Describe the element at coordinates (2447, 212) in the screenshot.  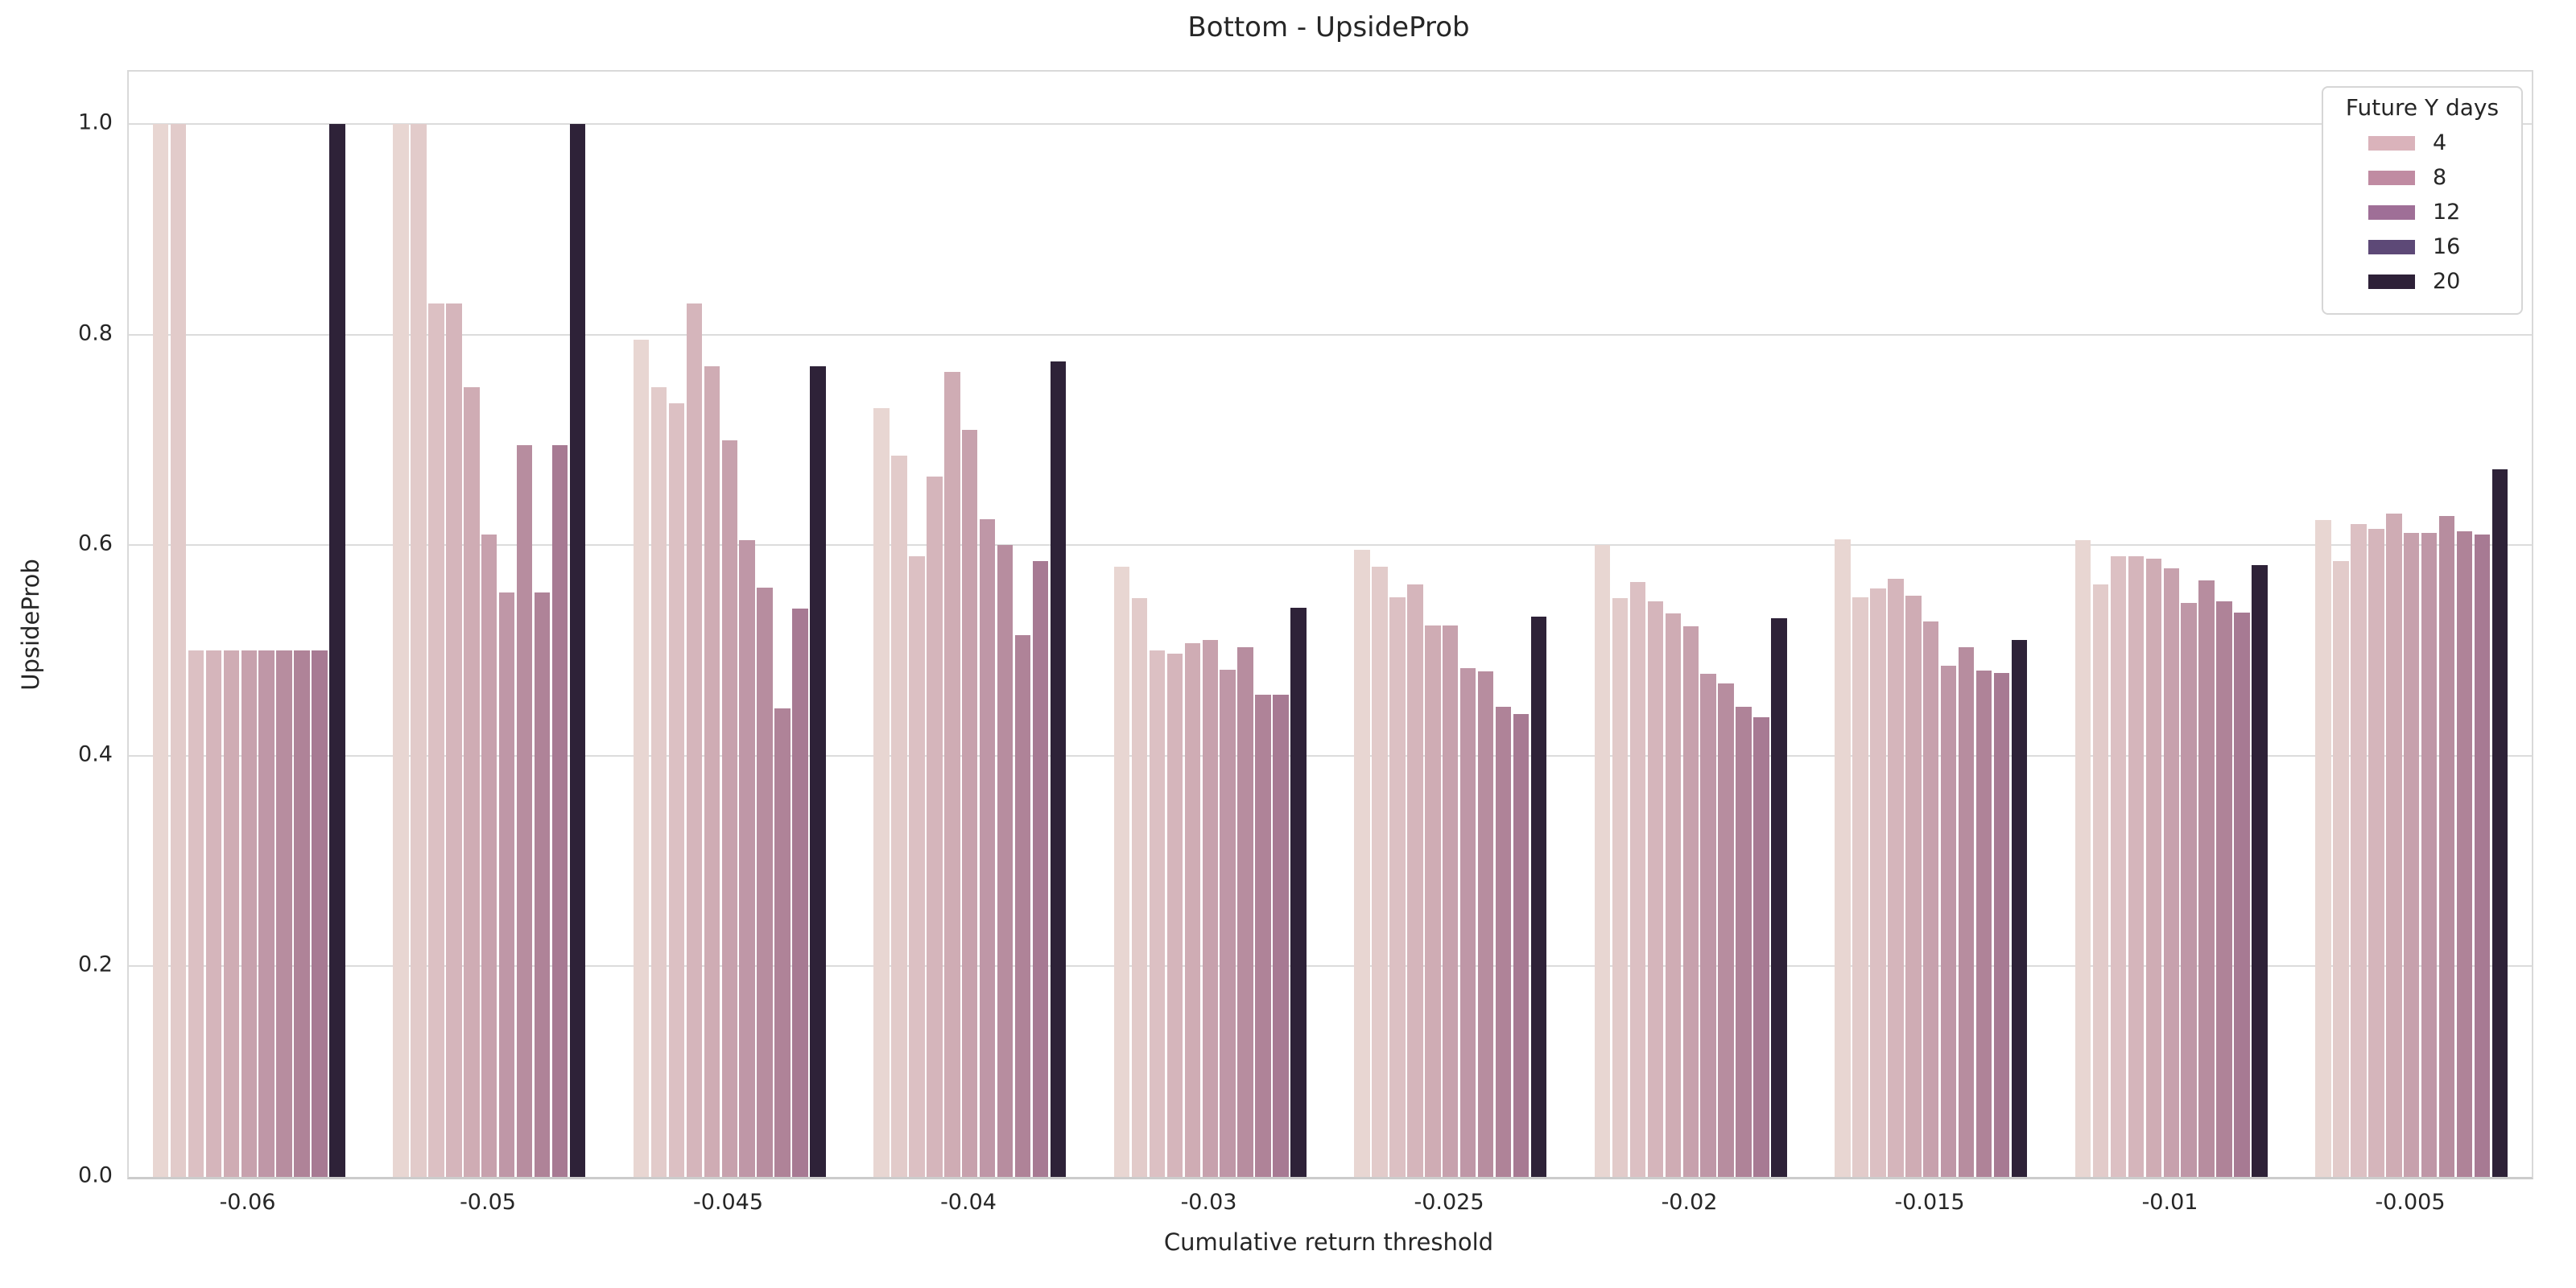
I see `legend-label: 12` at that location.